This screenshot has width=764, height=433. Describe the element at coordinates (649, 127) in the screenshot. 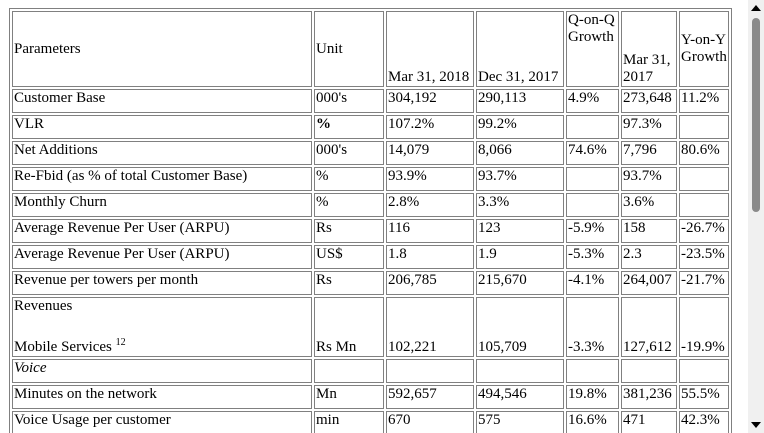

I see `value-cell: 97.3%` at that location.